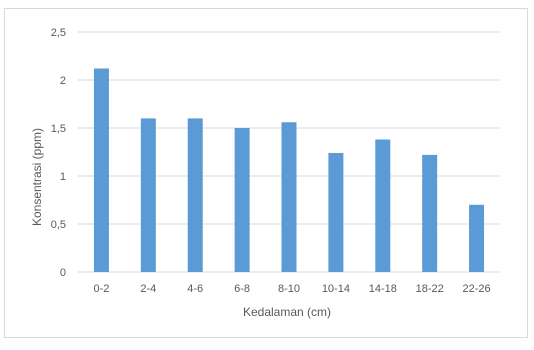 This screenshot has height=350, width=534. What do you see at coordinates (383, 289) in the screenshot?
I see `x-tick-label: 14-18` at bounding box center [383, 289].